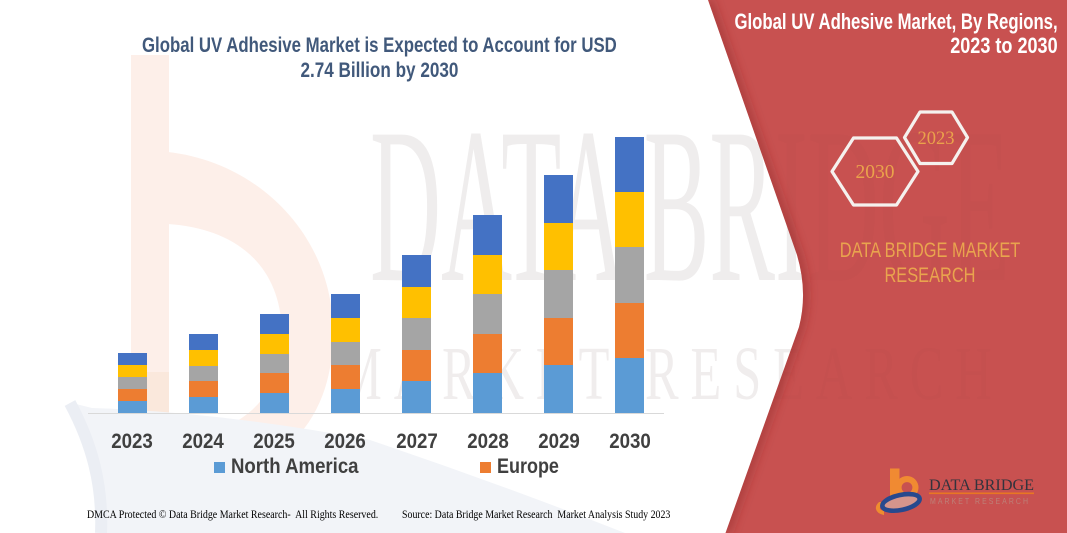  Describe the element at coordinates (875, 172) in the screenshot. I see `svg-text: 2030` at that location.